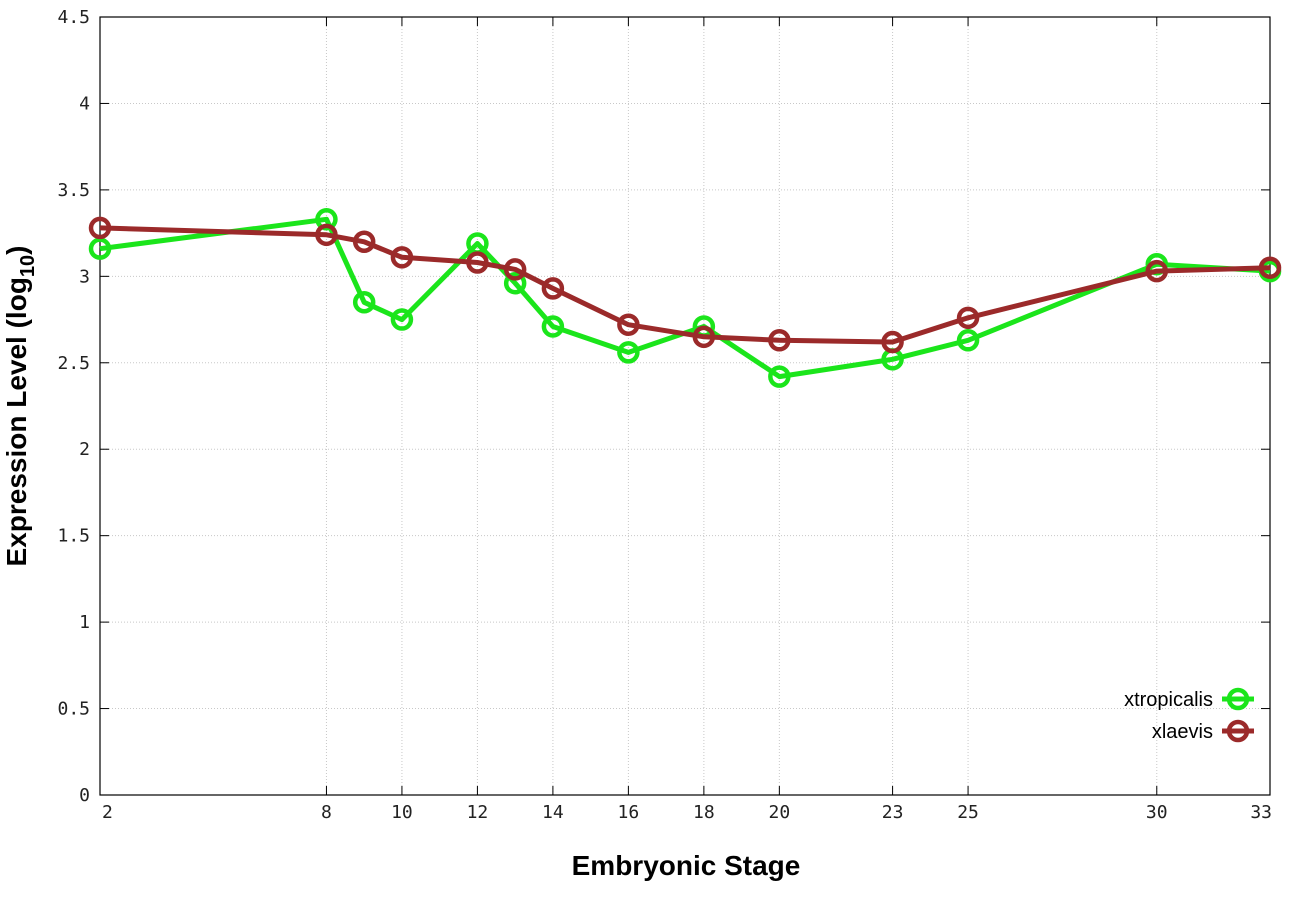  Describe the element at coordinates (84, 449) in the screenshot. I see `y-tick-label: 2` at that location.